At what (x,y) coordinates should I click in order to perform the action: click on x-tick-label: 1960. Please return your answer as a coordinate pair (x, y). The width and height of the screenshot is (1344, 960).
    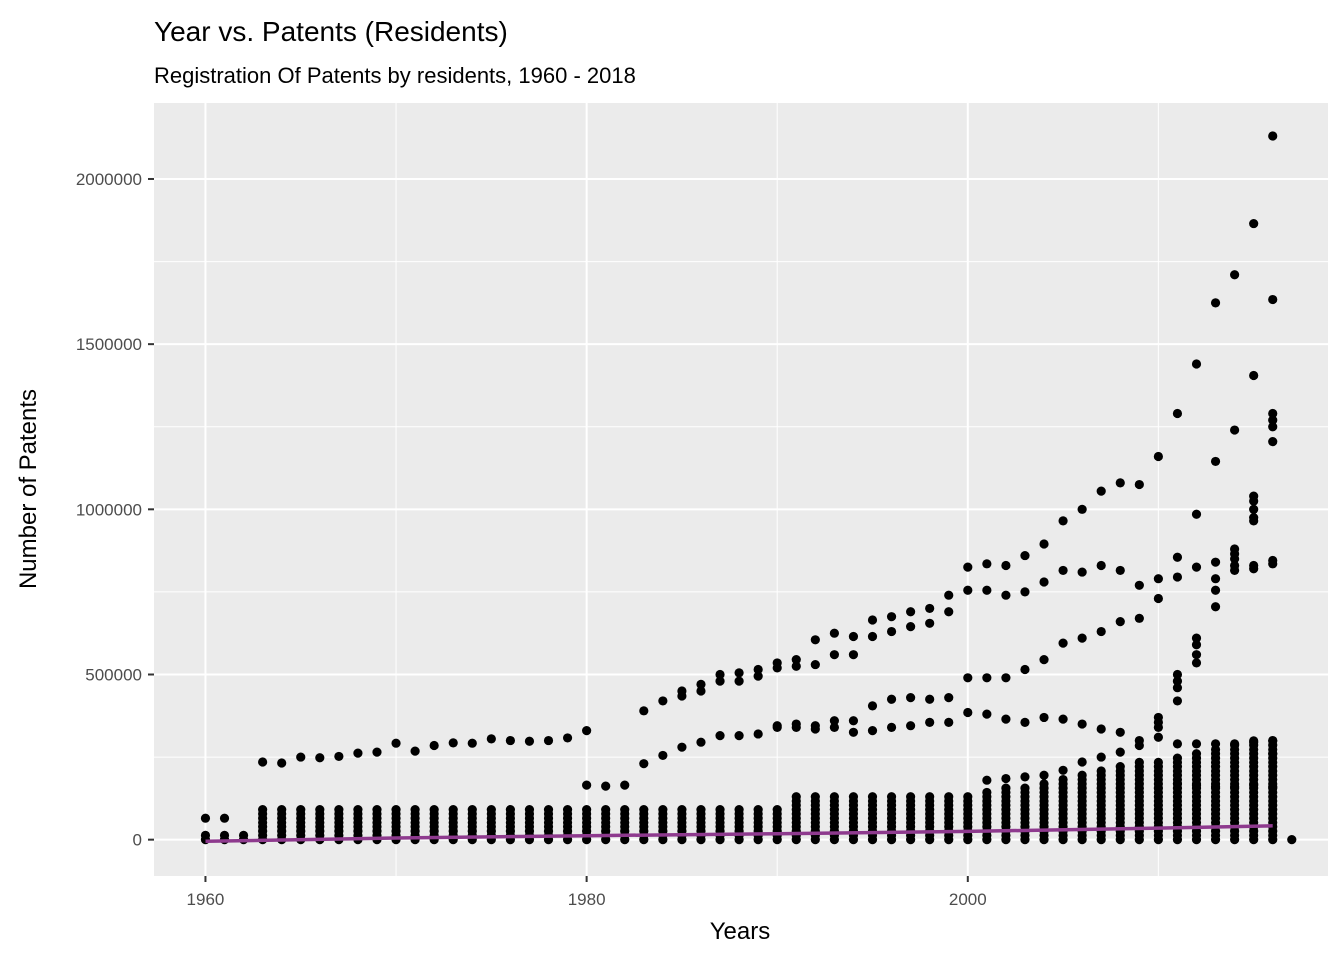
    Looking at the image, I should click on (206, 899).